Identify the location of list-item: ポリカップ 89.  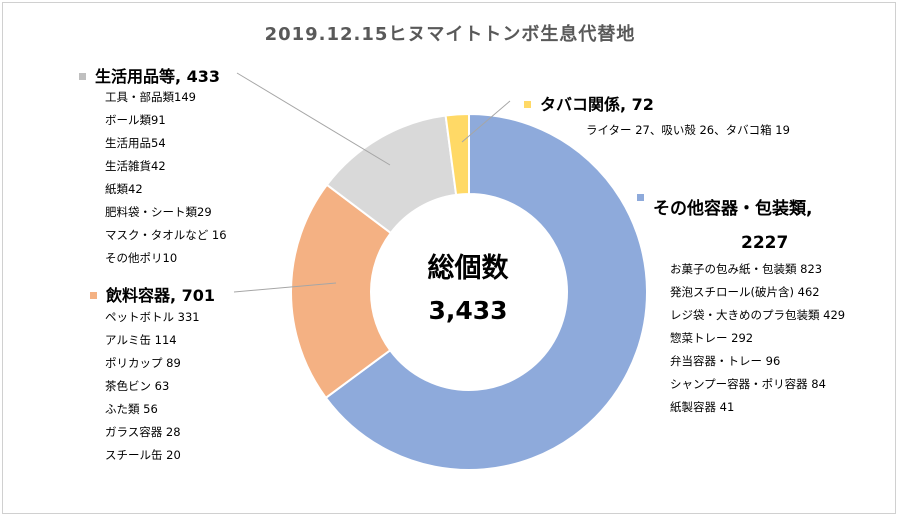
(143, 363).